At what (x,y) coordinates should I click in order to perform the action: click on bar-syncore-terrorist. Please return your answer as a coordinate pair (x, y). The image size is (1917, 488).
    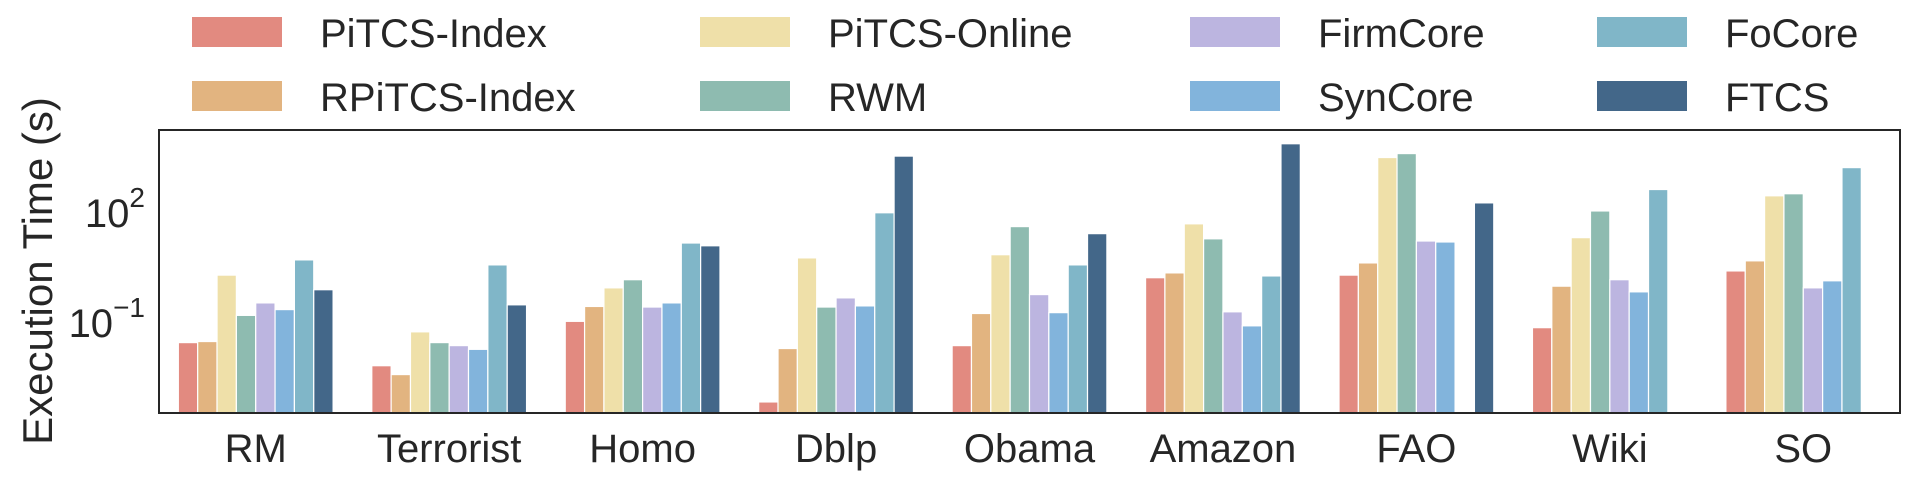
    Looking at the image, I should click on (478, 381).